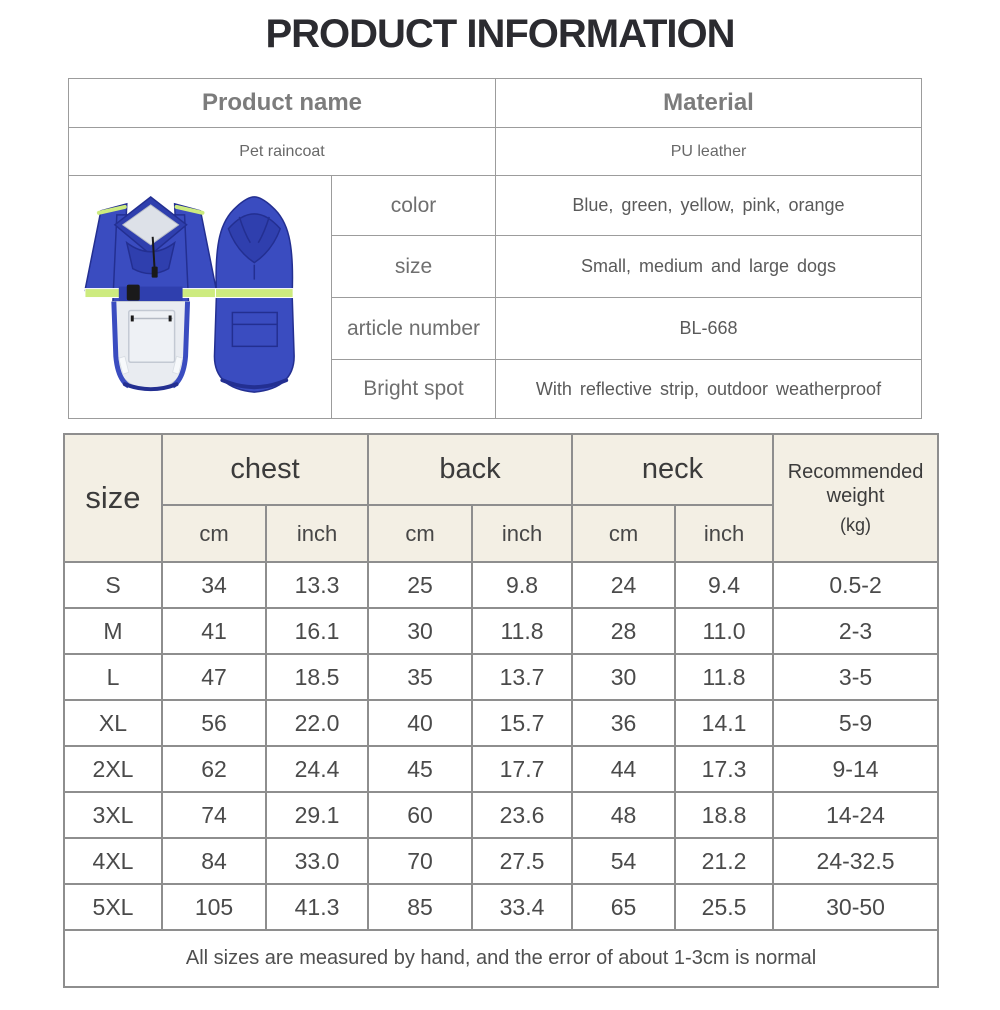 The width and height of the screenshot is (1000, 1010). What do you see at coordinates (113, 631) in the screenshot?
I see `size-cell: M` at bounding box center [113, 631].